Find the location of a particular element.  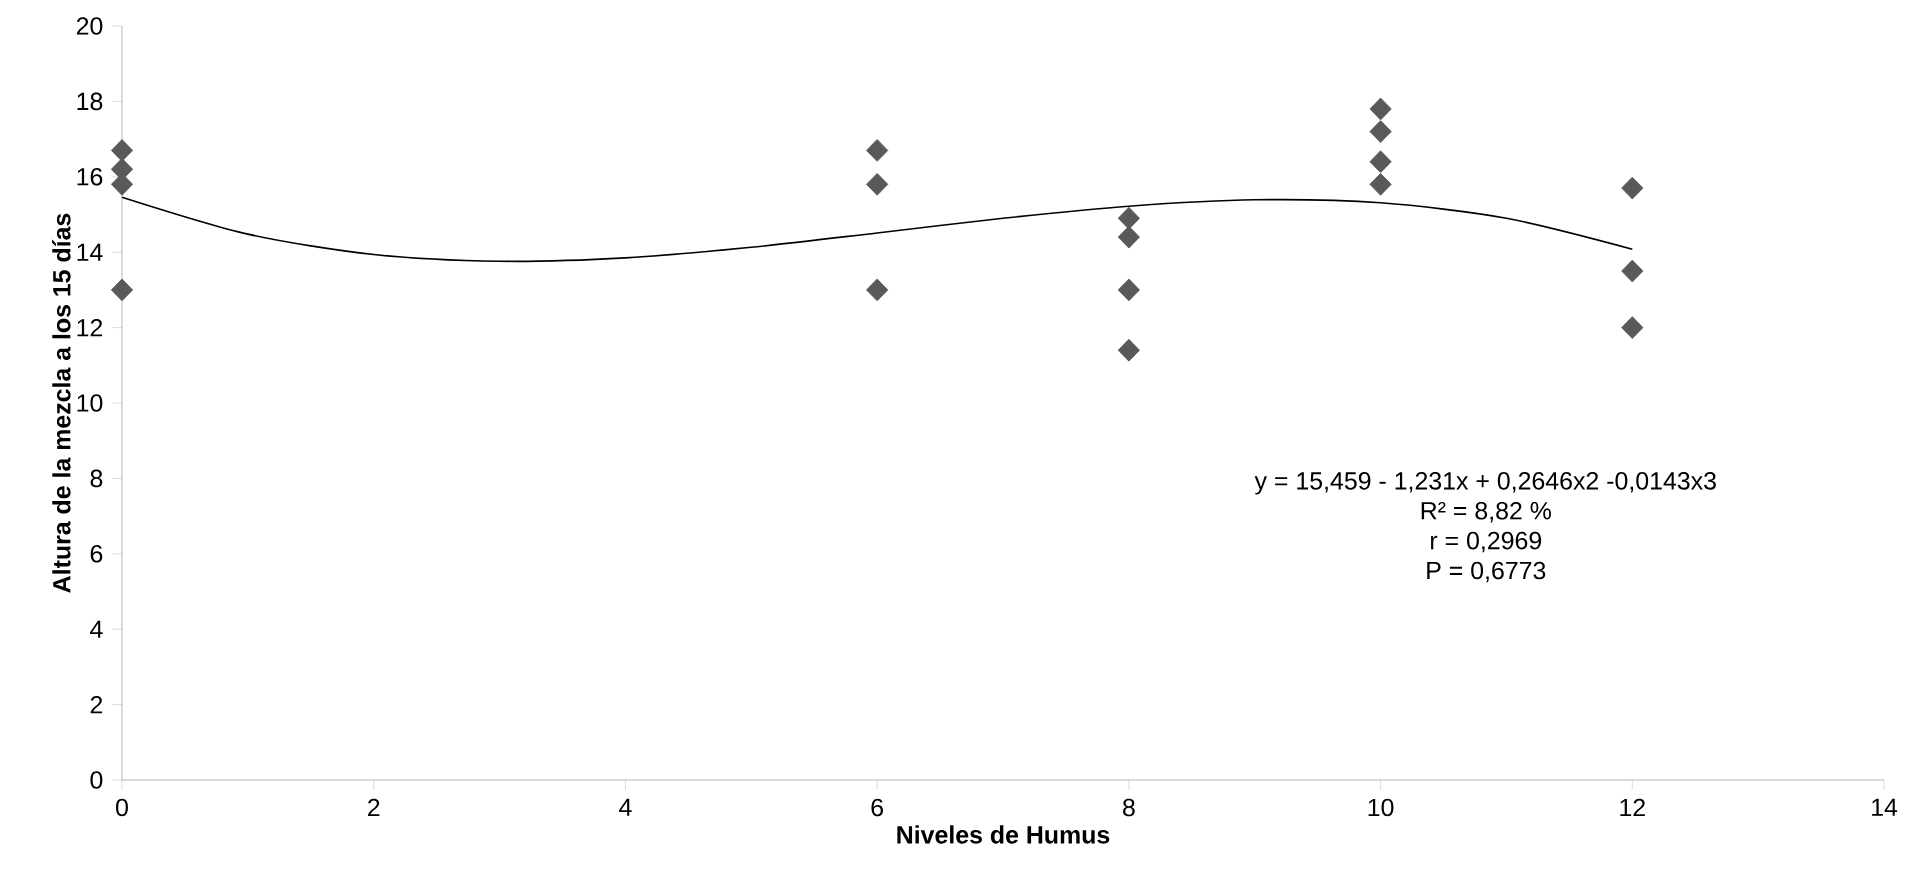

x-tick-label: 14 is located at coordinates (1885, 807).